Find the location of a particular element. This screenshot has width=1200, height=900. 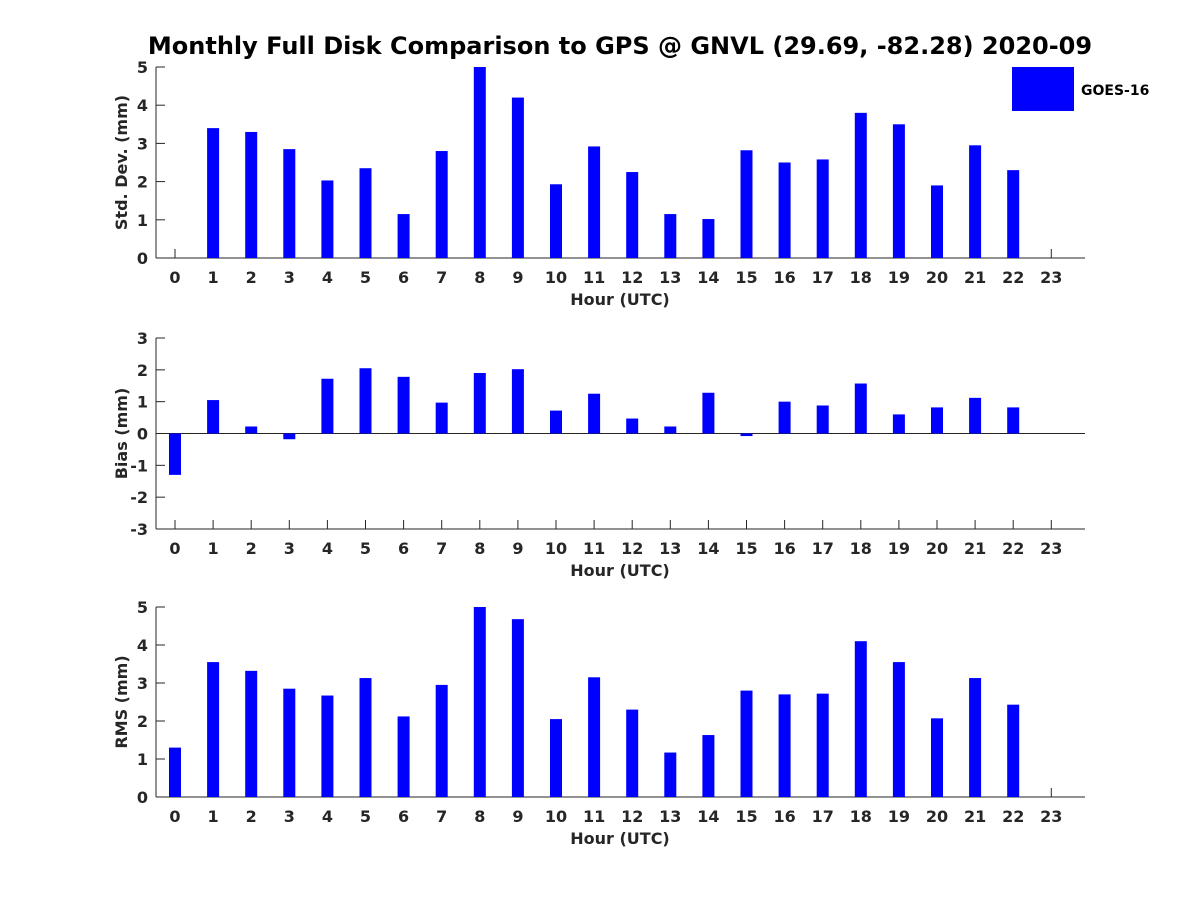

x-tick-label: 23 is located at coordinates (1051, 816).